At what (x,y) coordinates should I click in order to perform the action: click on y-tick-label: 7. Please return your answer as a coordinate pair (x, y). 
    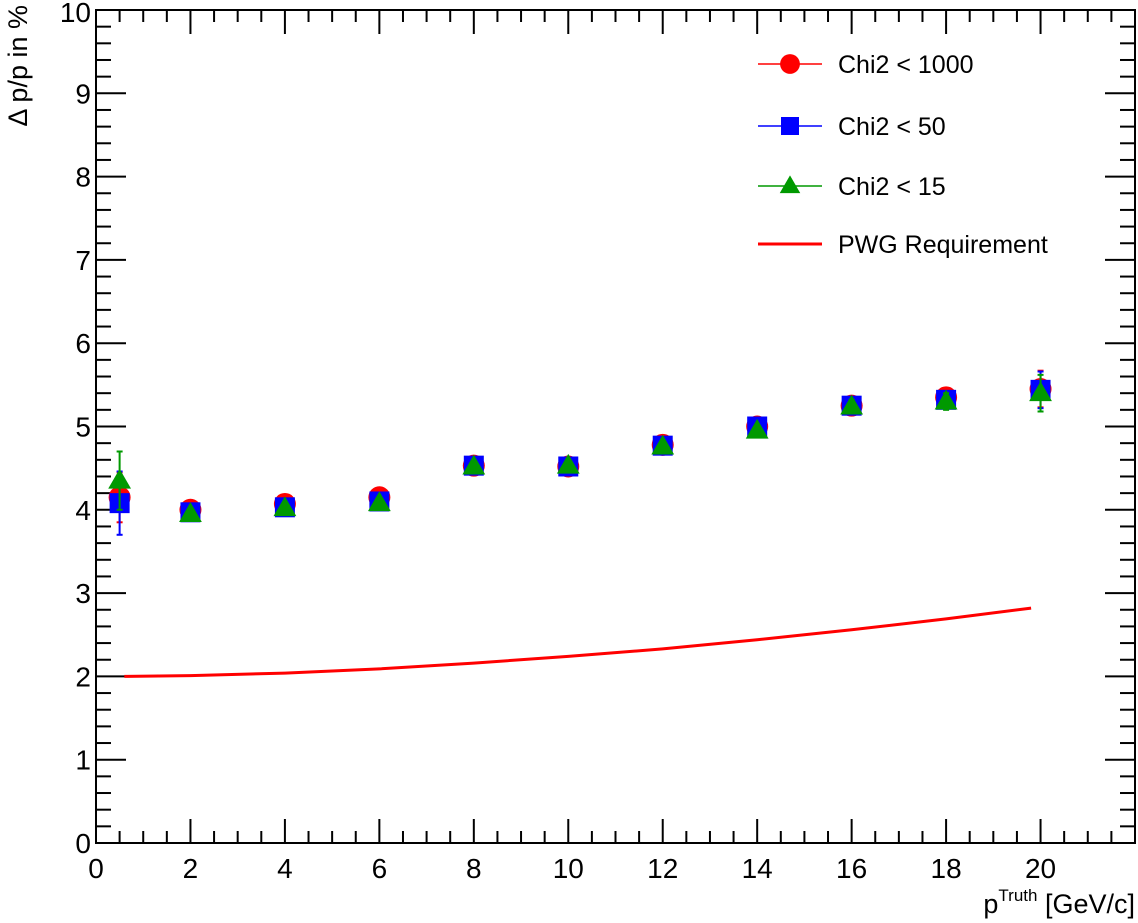
    Looking at the image, I should click on (83, 260).